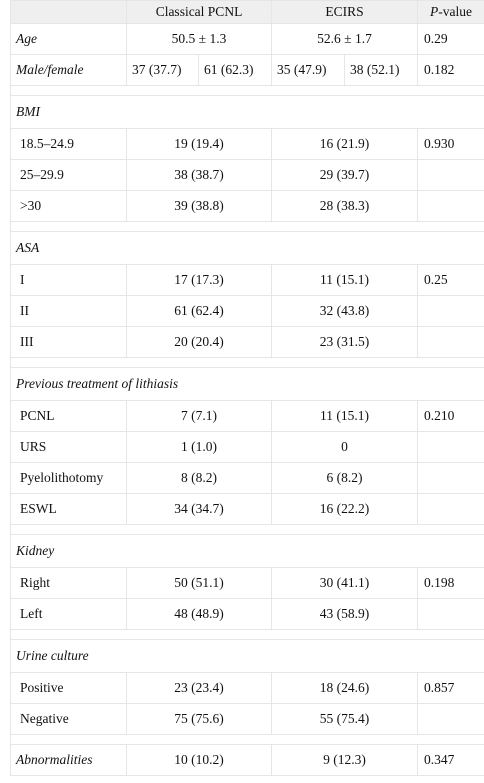 The width and height of the screenshot is (484, 783). What do you see at coordinates (344, 12) in the screenshot?
I see `header-ecirs: ECIRS` at bounding box center [344, 12].